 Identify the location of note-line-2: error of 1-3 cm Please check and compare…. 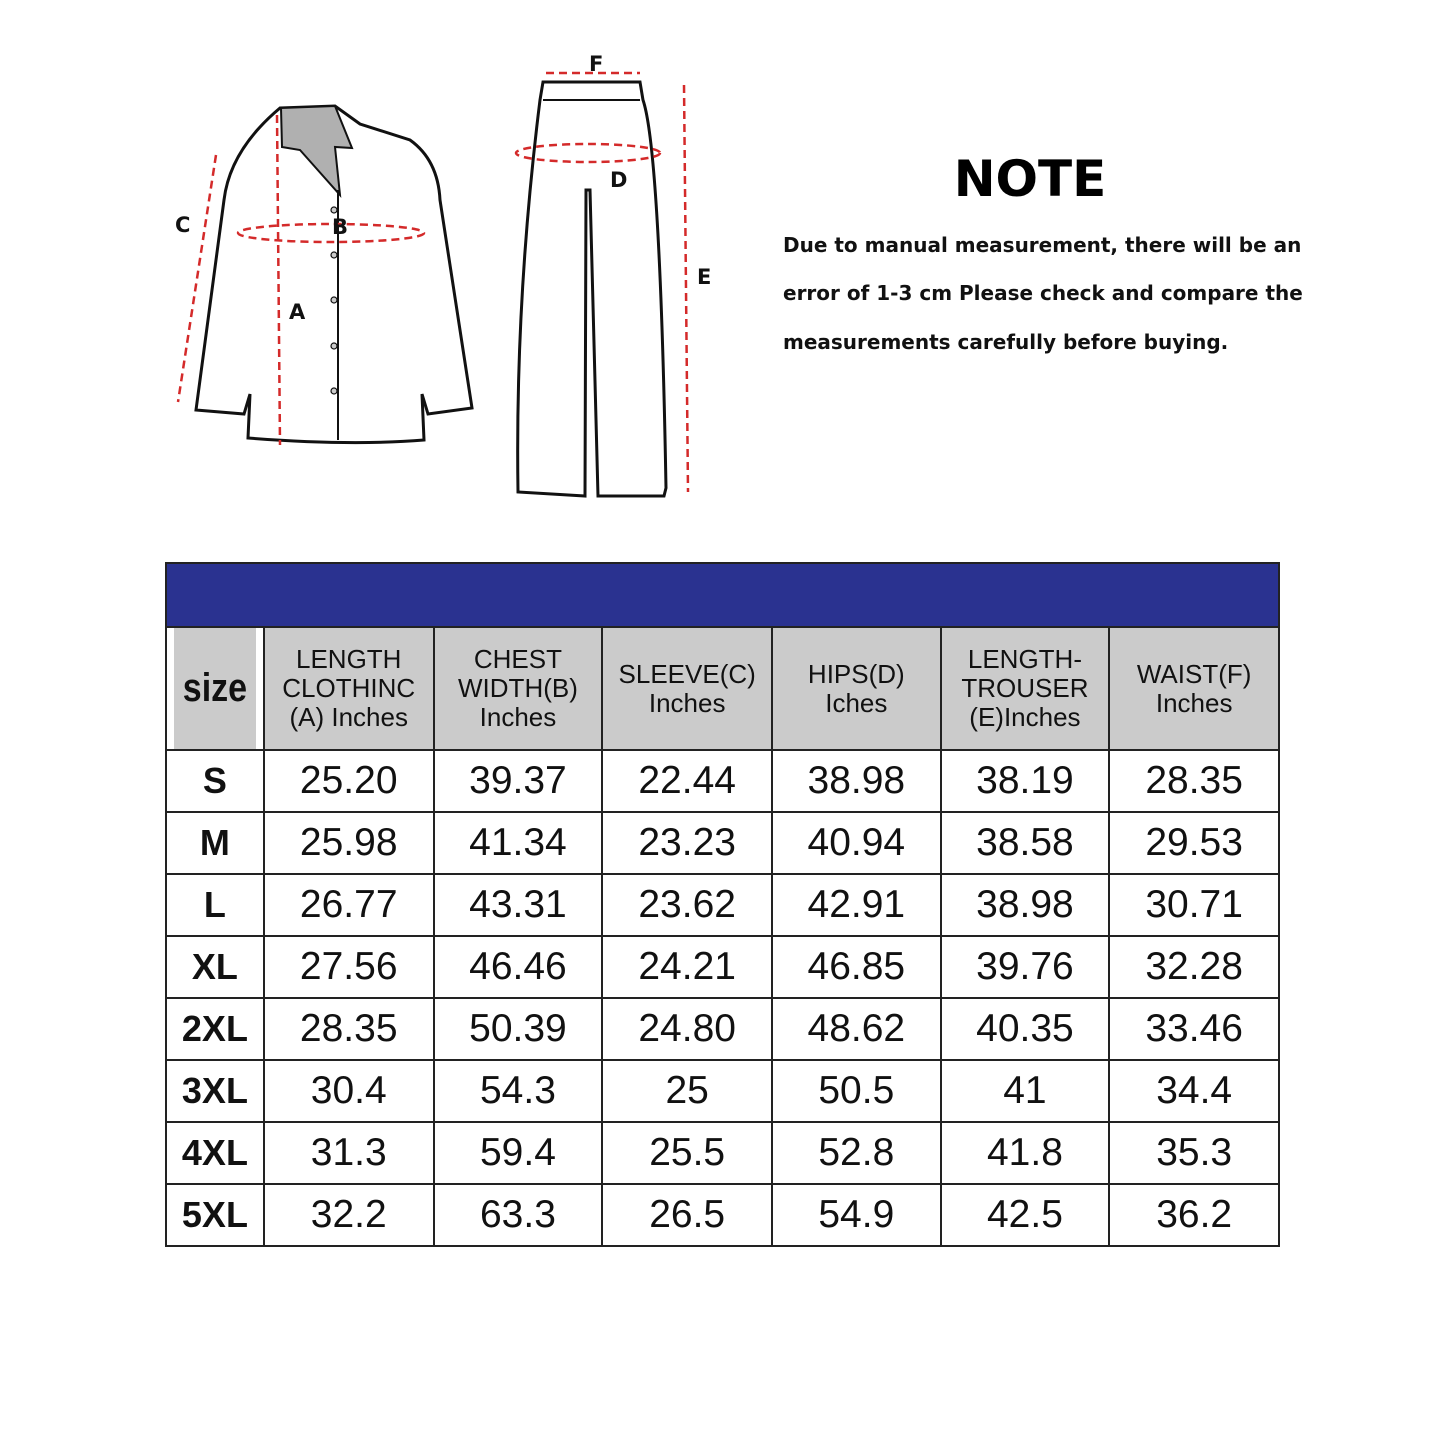
(1043, 293).